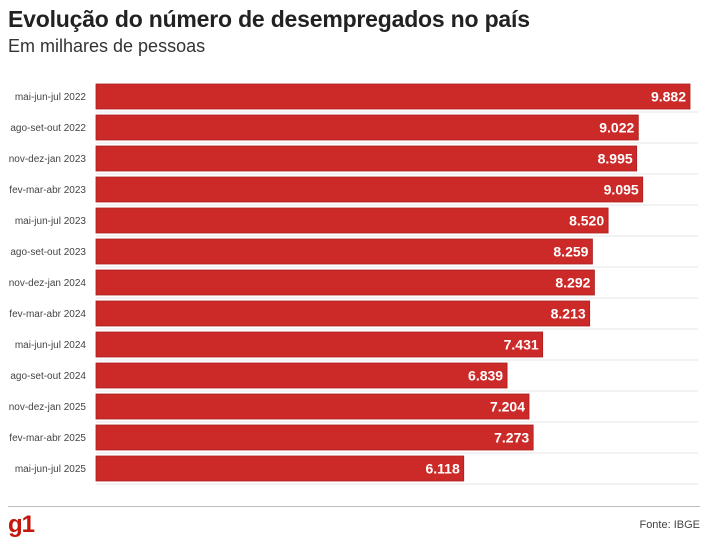 This screenshot has height=547, width=708. I want to click on category-label: fev-mar-abr 2023, so click(47, 190).